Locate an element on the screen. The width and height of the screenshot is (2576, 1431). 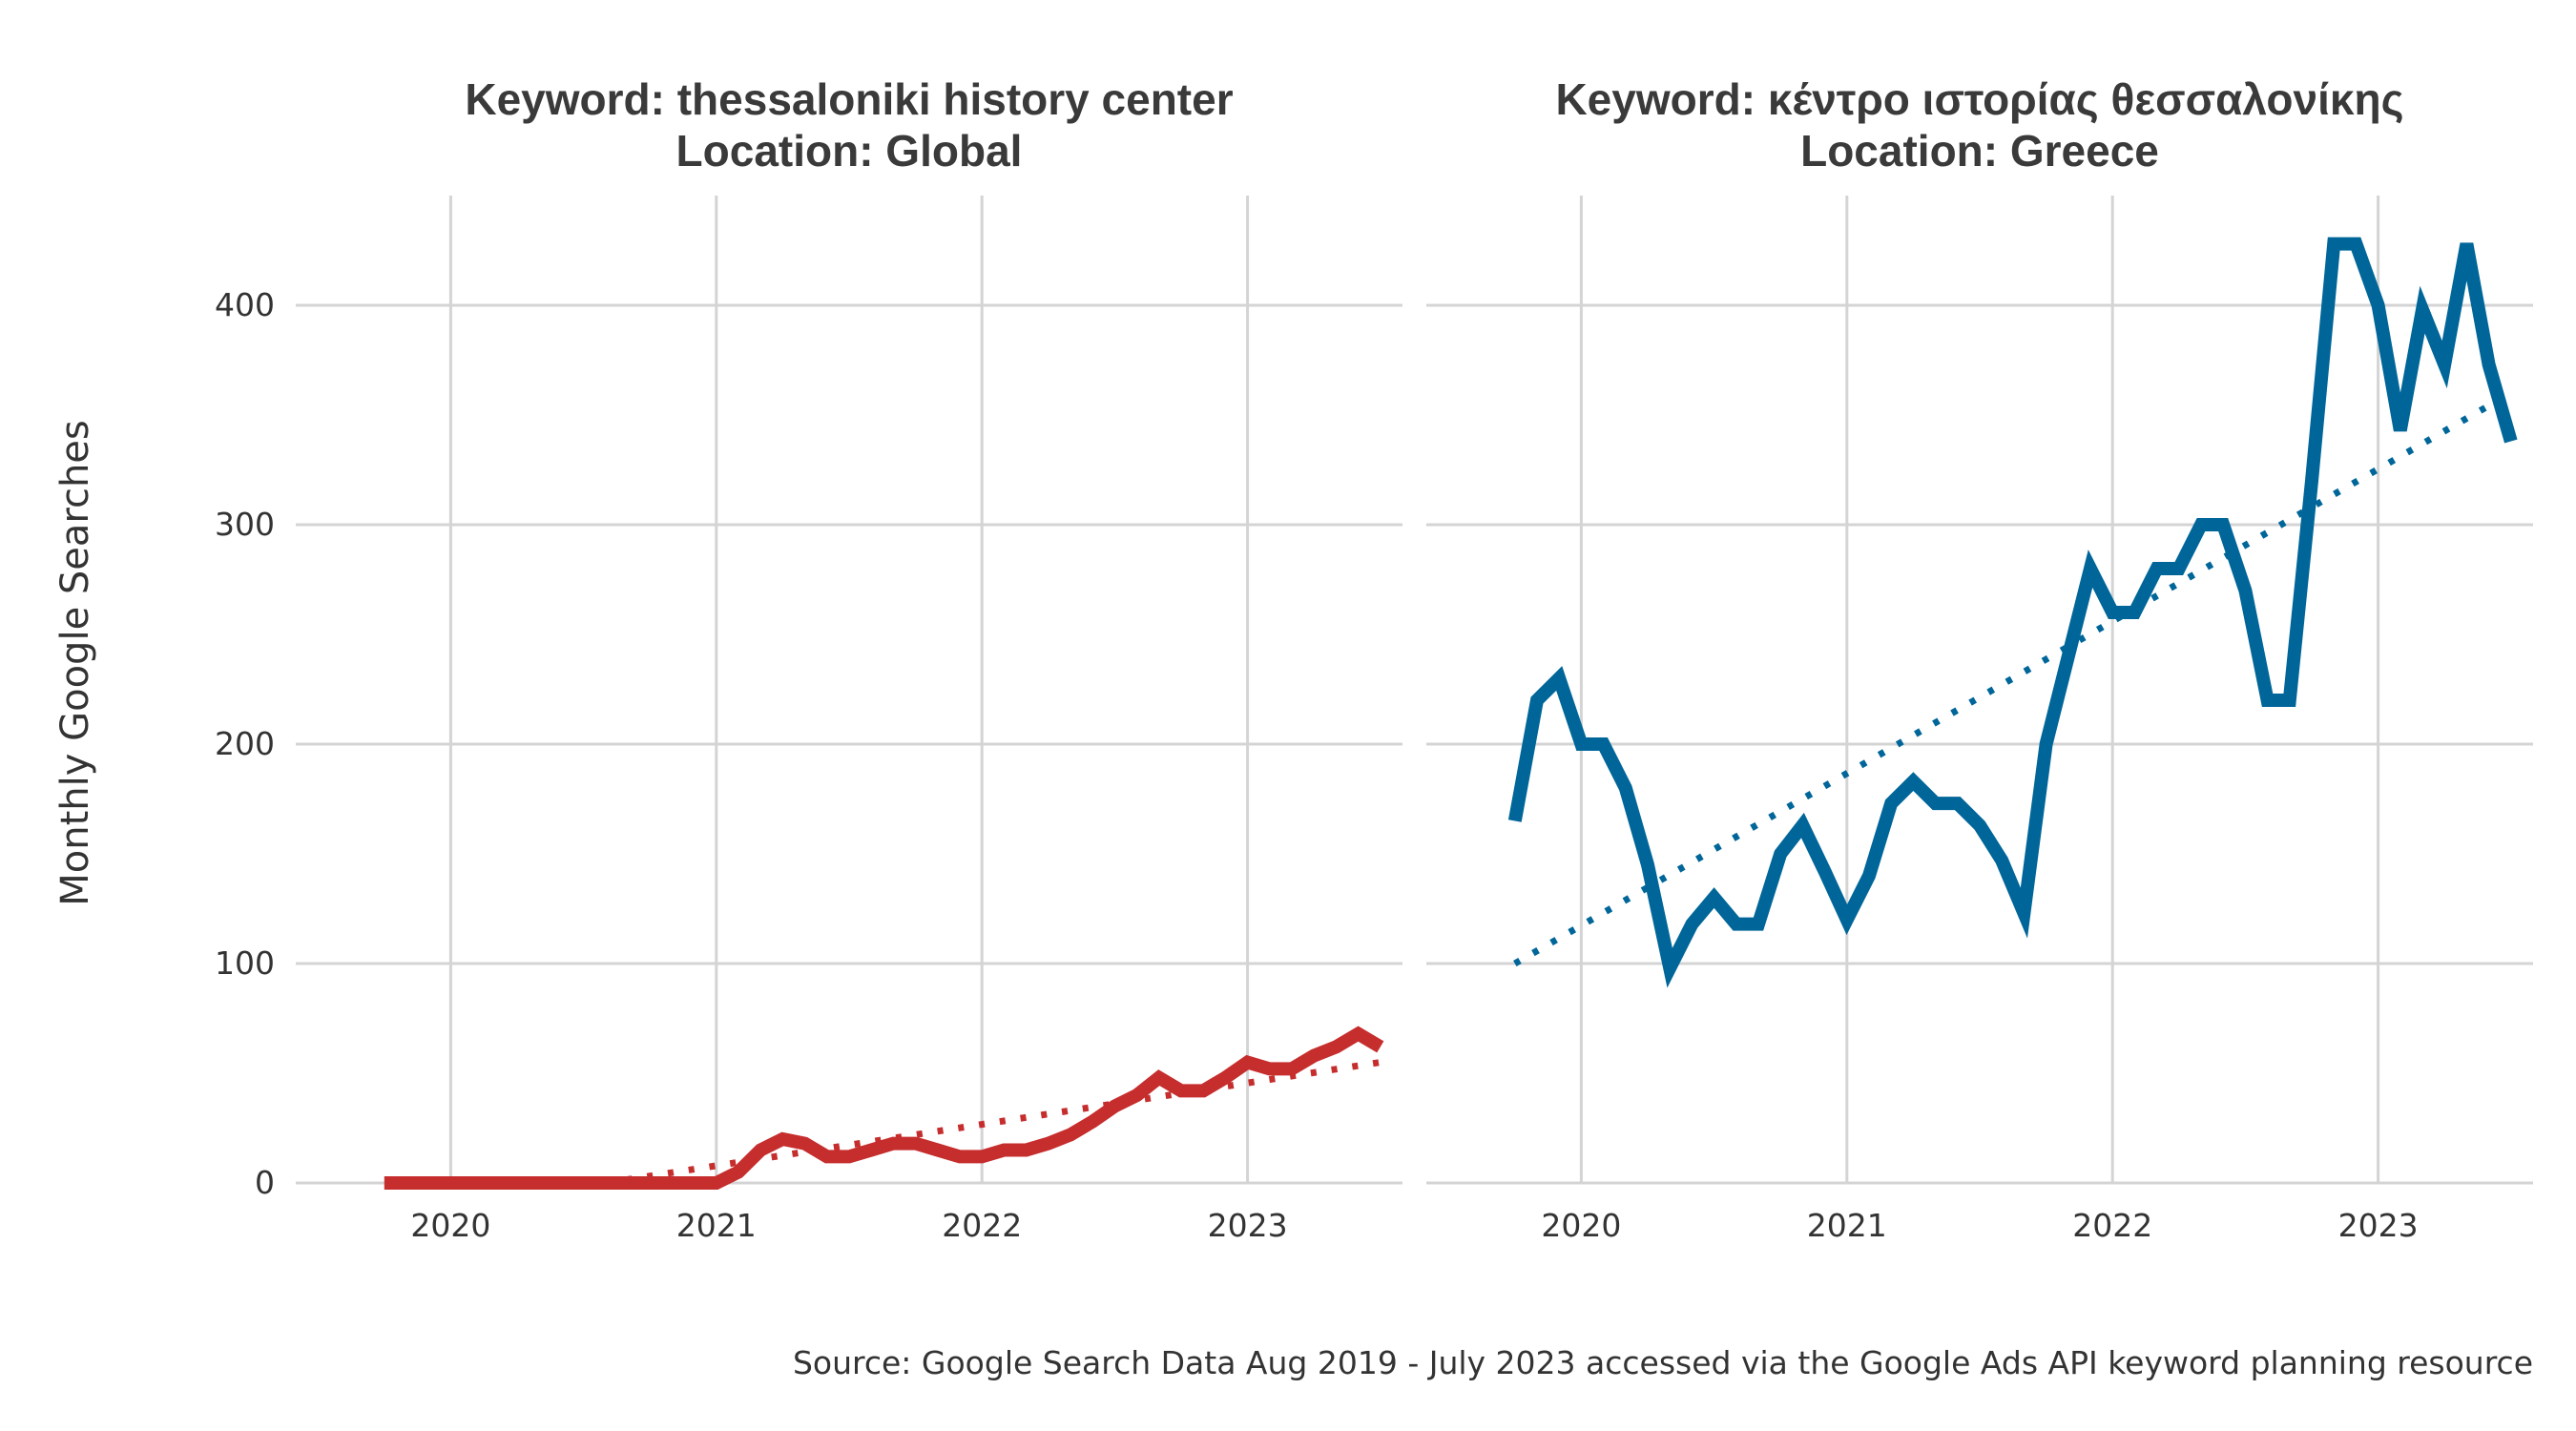
trend-line-global is located at coordinates (993, 1123).